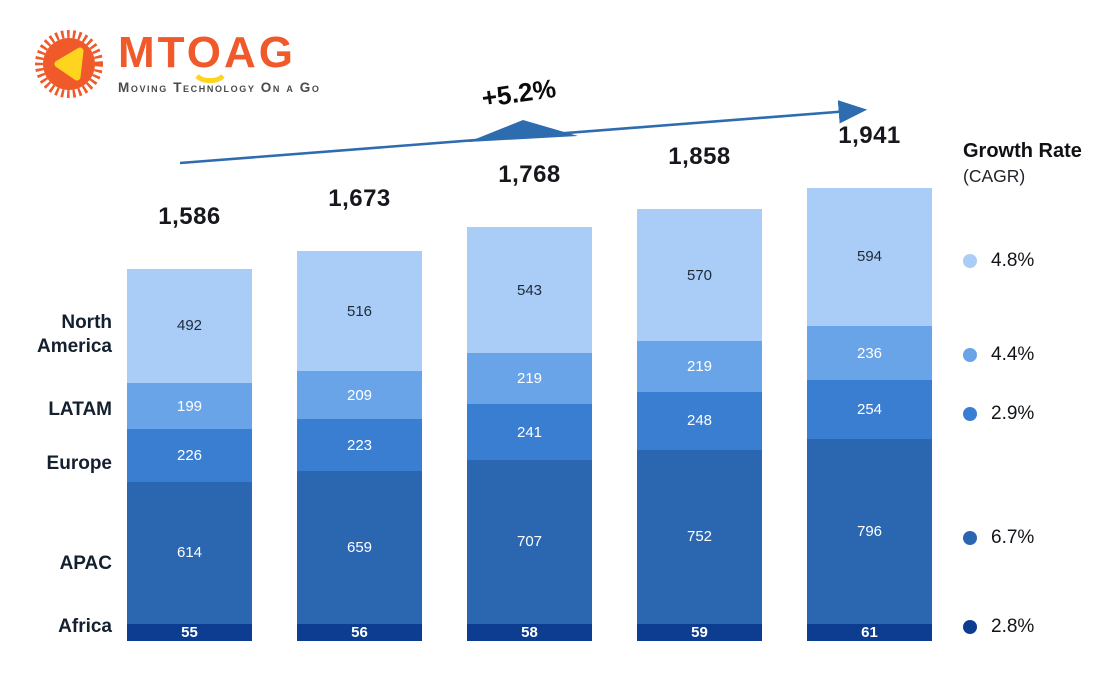 This screenshot has height=679, width=1108. I want to click on segment-value: 796, so click(869, 532).